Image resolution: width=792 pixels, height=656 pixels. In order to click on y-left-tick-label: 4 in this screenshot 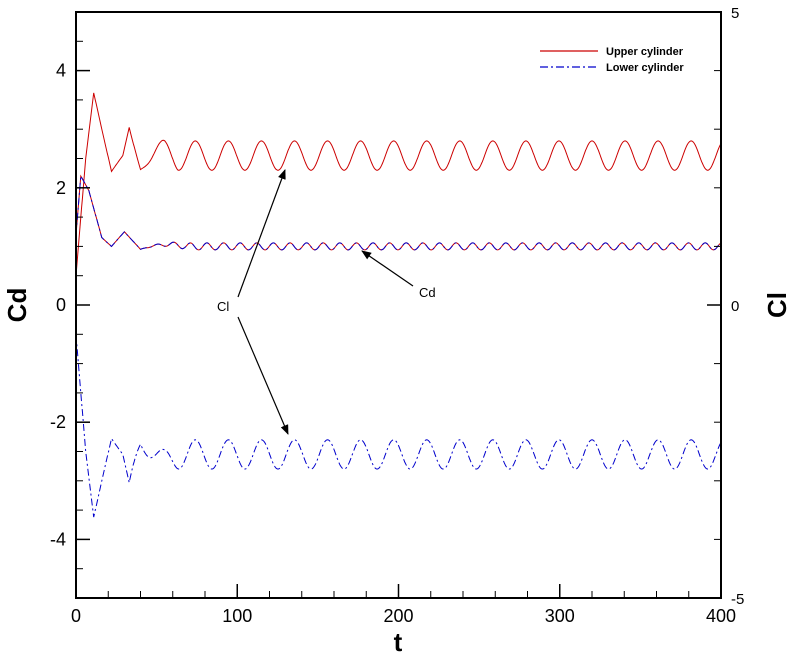, I will do `click(61, 71)`.